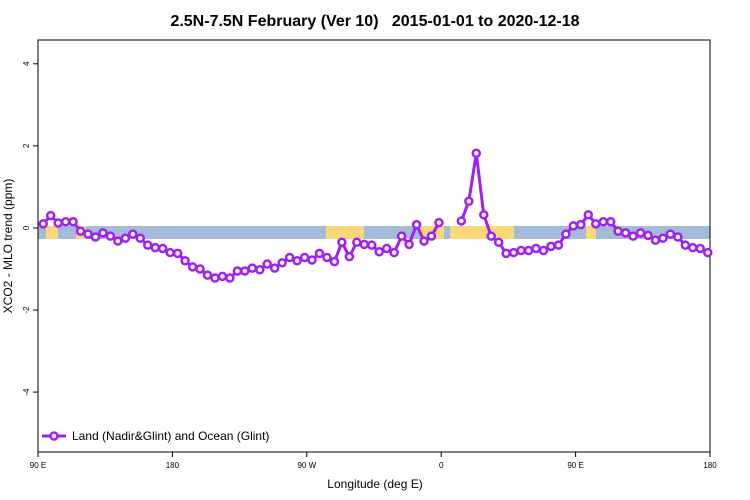  Describe the element at coordinates (374, 484) in the screenshot. I see `x-axis-label: Longitude (deg E)` at that location.